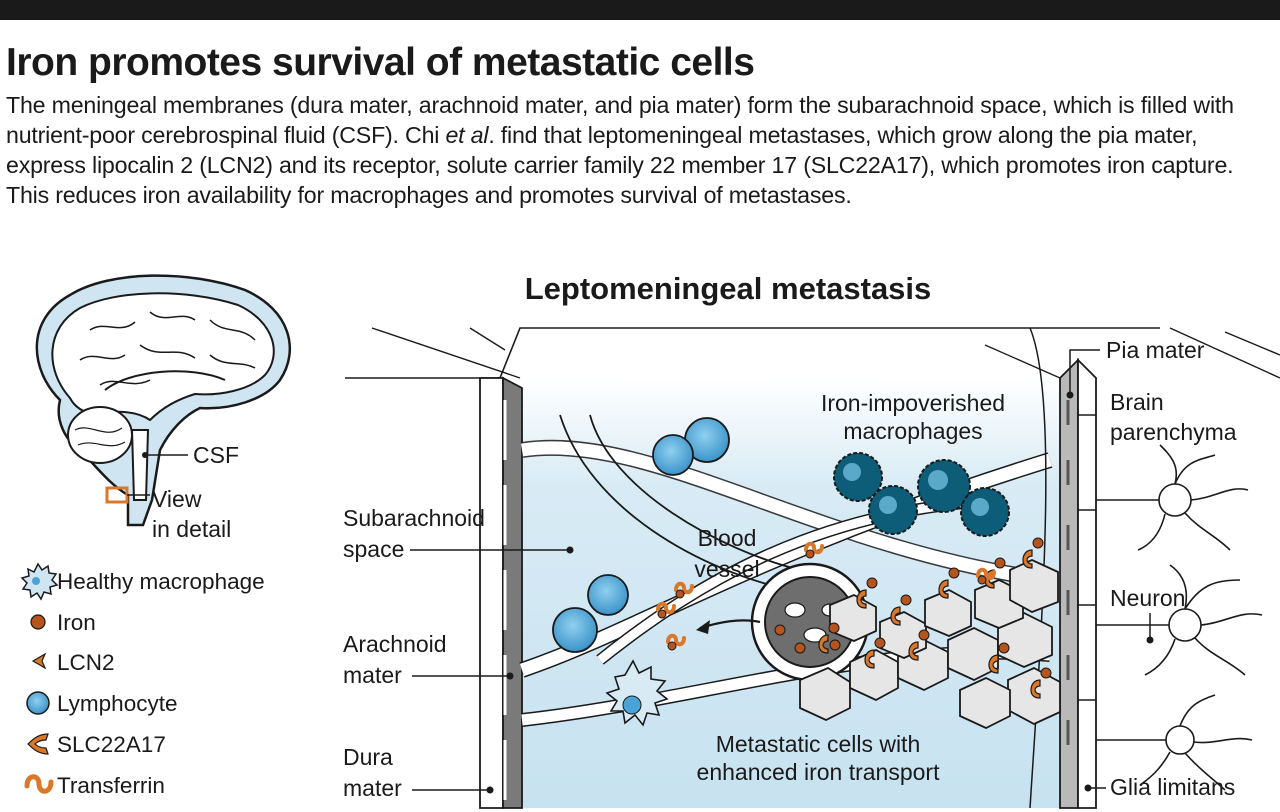 The width and height of the screenshot is (1280, 812). Describe the element at coordinates (818, 744) in the screenshot. I see `label-metastatic-line1: Metastatic cells with` at that location.